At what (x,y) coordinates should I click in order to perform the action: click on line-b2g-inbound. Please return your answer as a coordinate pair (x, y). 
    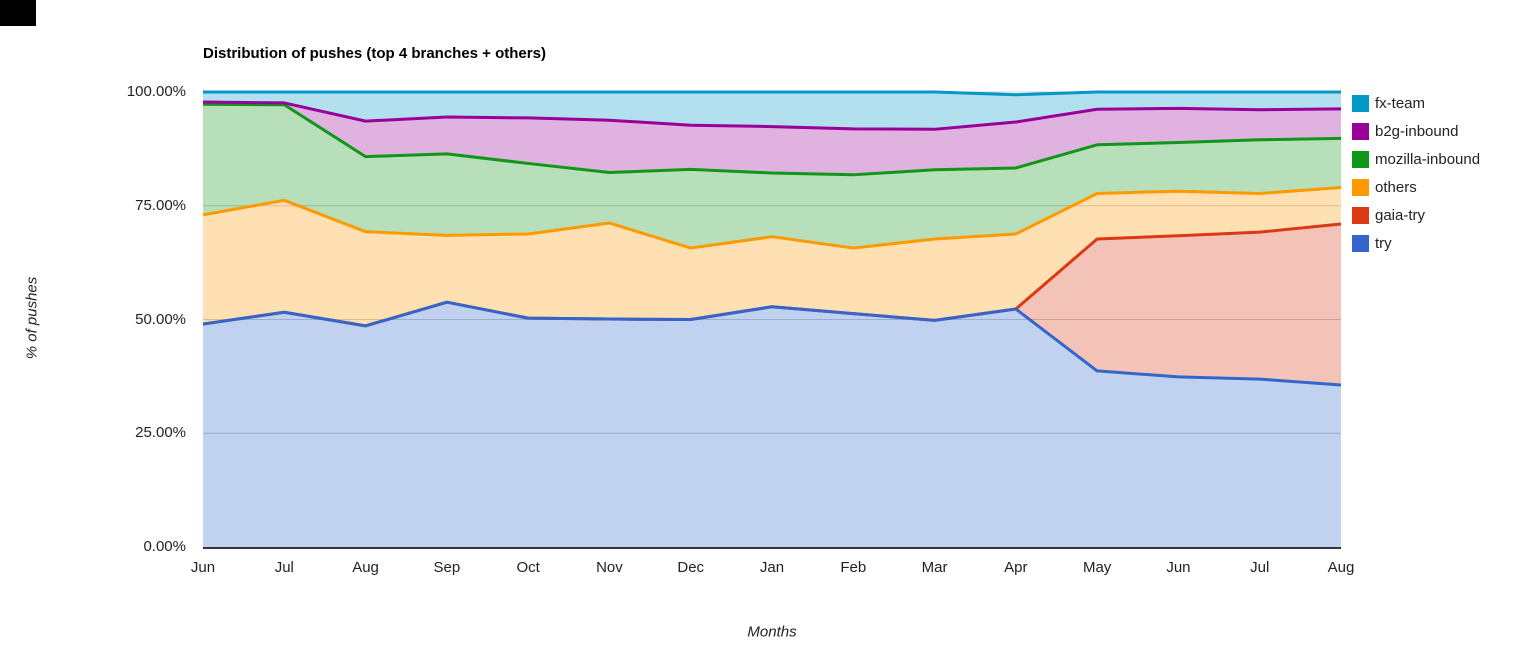
    Looking at the image, I should click on (772, 115).